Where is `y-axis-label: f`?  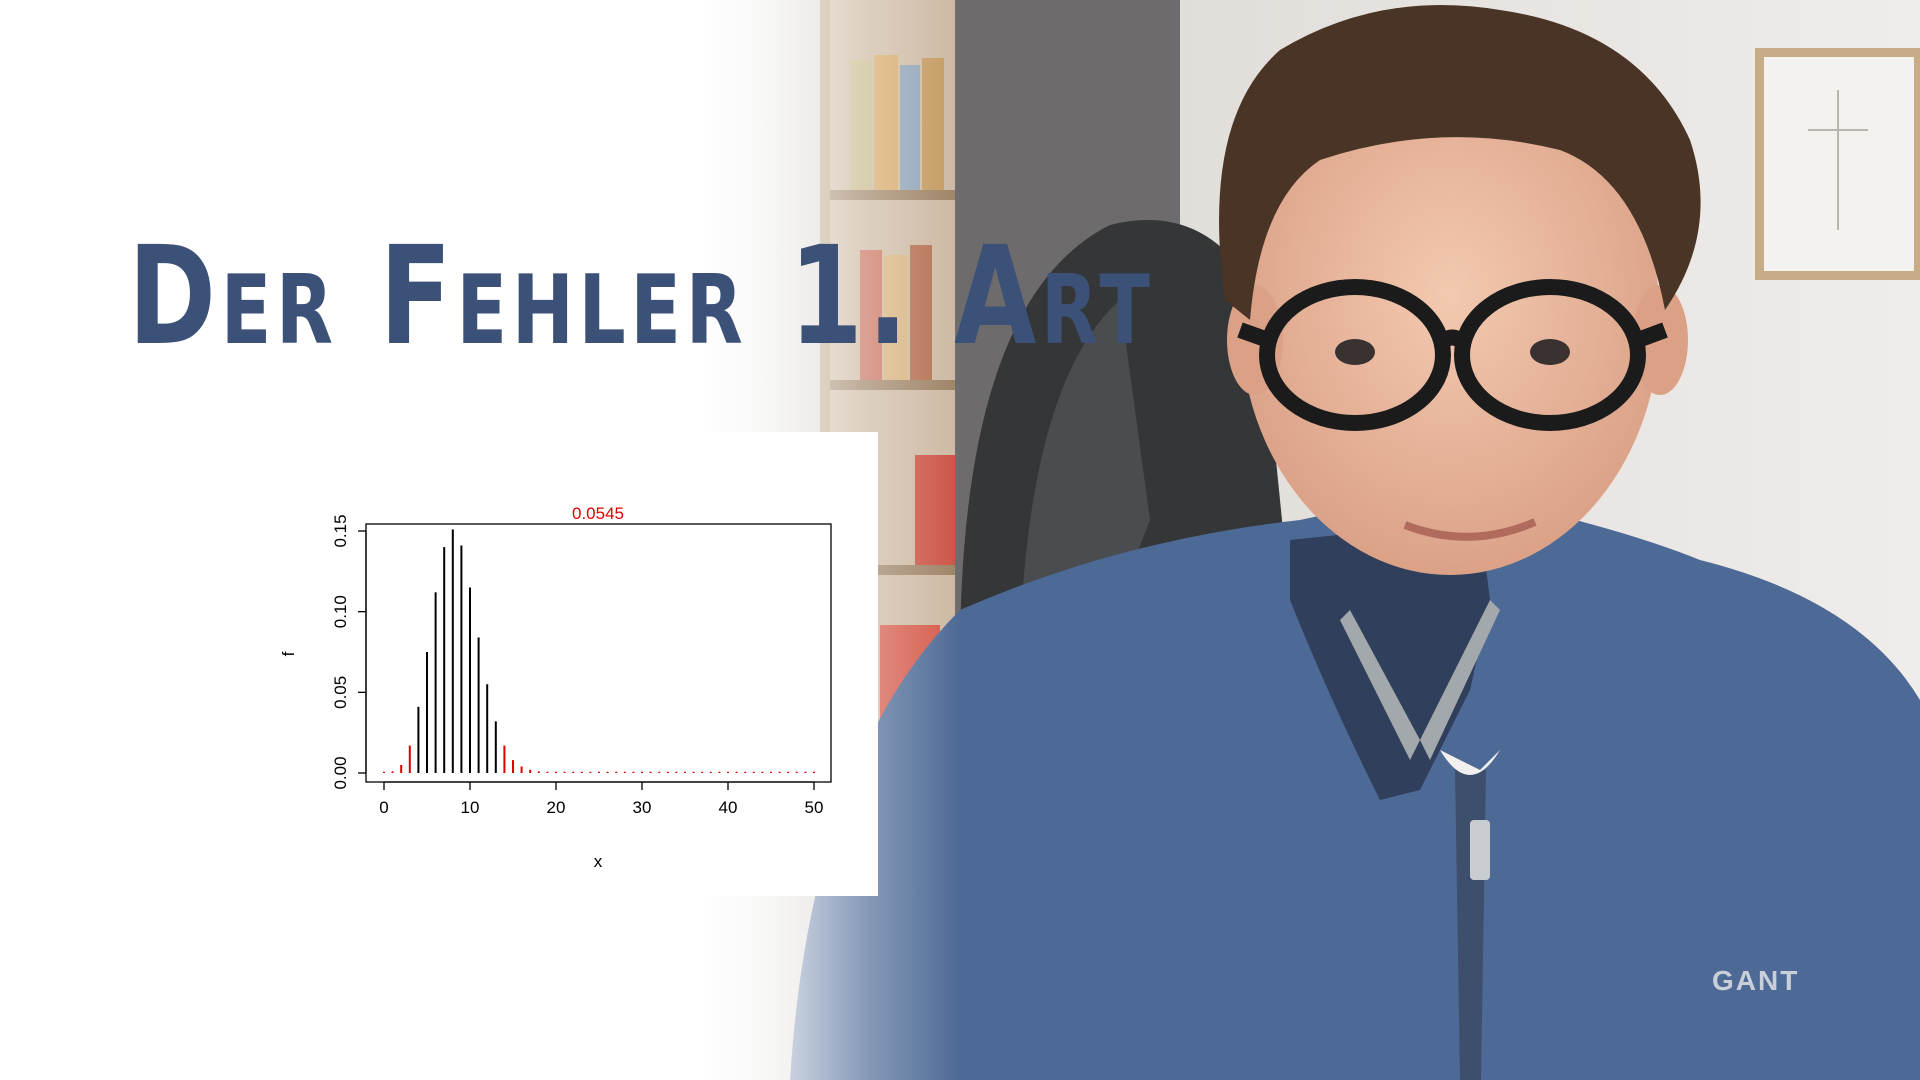 y-axis-label: f is located at coordinates (288, 653).